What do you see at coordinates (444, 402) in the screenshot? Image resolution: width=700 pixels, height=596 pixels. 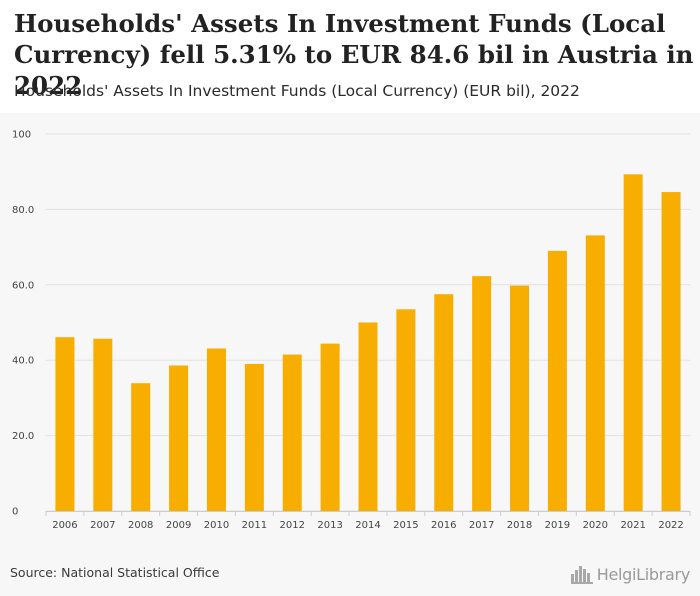 I see `bar-2016` at bounding box center [444, 402].